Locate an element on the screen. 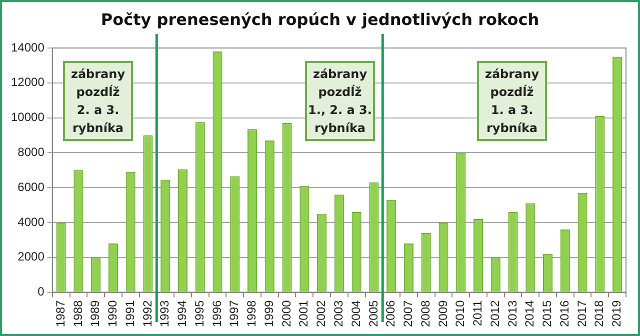 Image resolution: width=640 pixels, height=336 pixels. y-tick-label: 14000 is located at coordinates (27, 47).